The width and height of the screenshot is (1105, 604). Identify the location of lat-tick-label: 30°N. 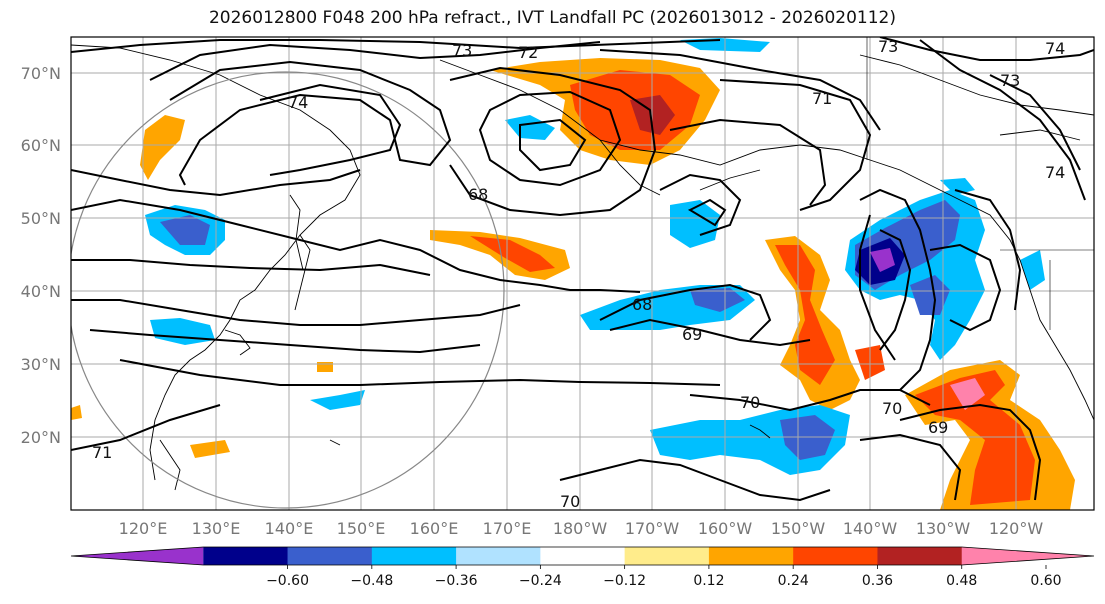
(41, 364).